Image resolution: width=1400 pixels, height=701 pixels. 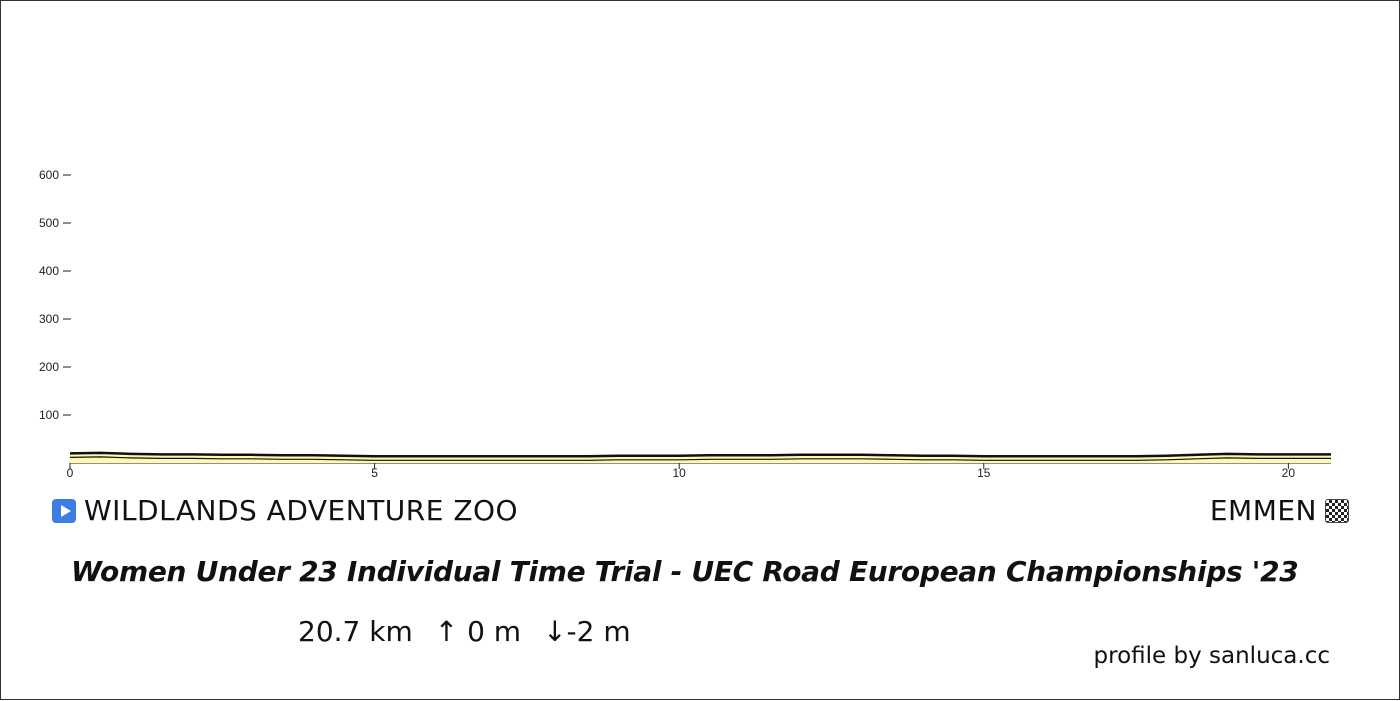 What do you see at coordinates (1289, 473) in the screenshot?
I see `x-tick-label: 20` at bounding box center [1289, 473].